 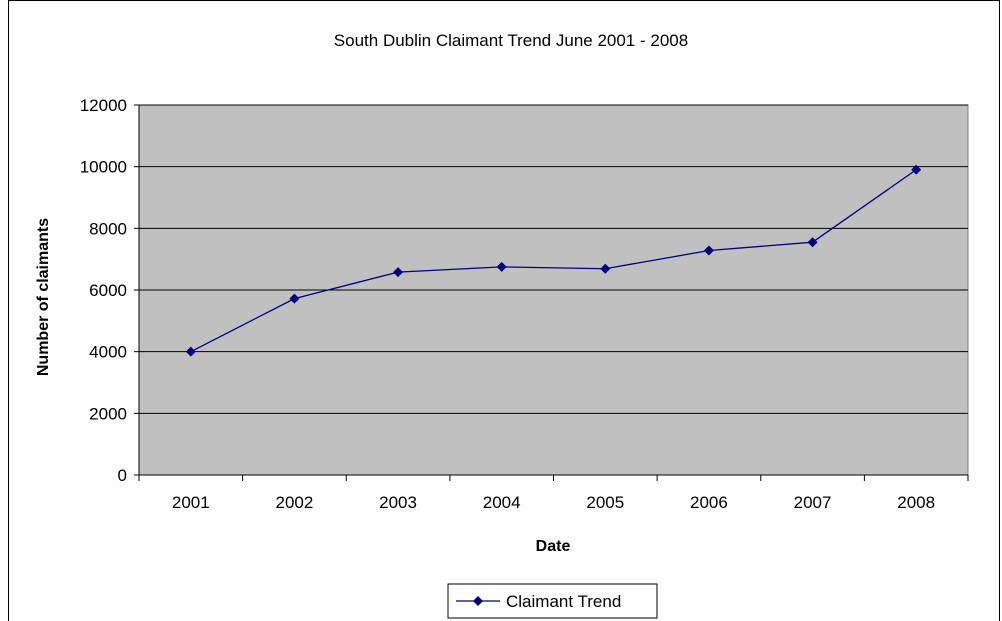 What do you see at coordinates (563, 601) in the screenshot?
I see `legend-label: Claimant Trend` at bounding box center [563, 601].